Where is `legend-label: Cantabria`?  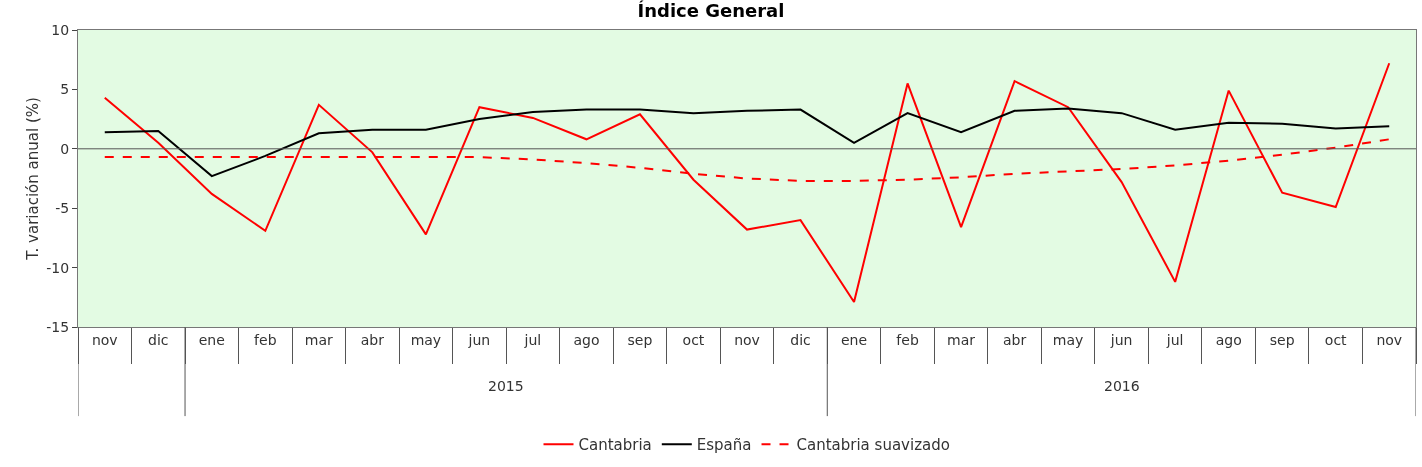
legend-label: Cantabria is located at coordinates (615, 445).